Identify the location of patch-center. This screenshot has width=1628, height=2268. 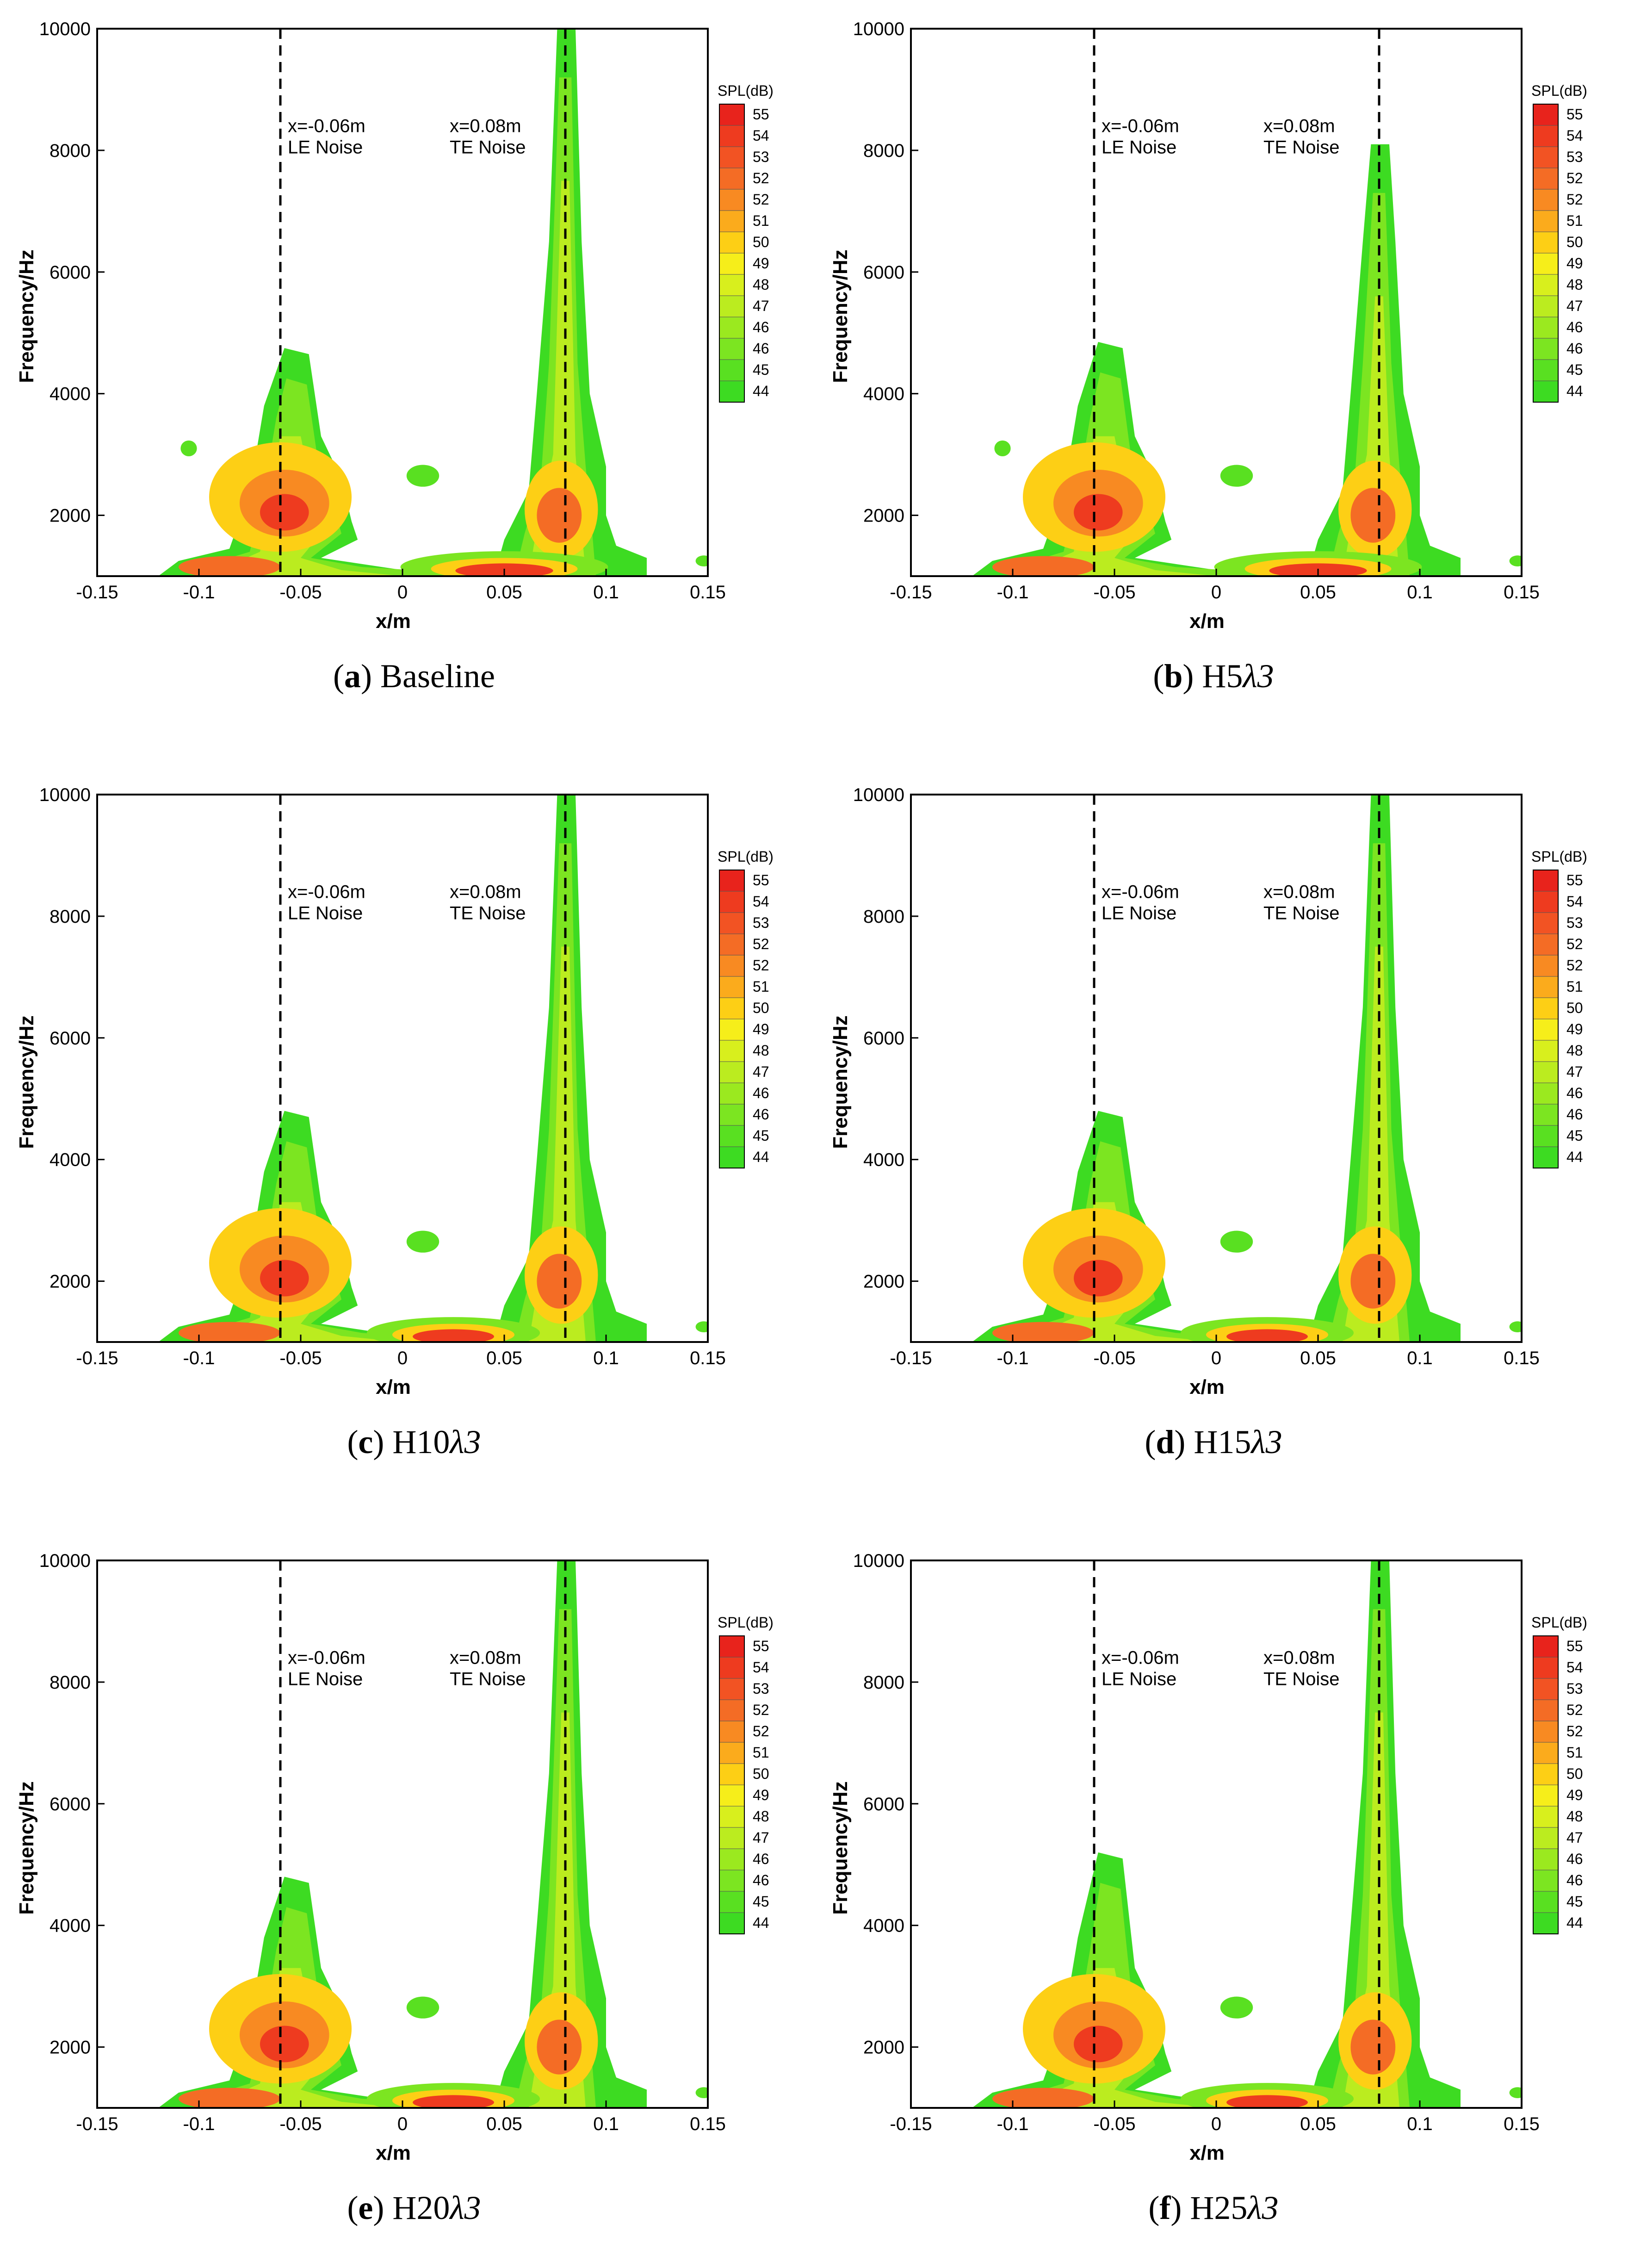
(422, 1241).